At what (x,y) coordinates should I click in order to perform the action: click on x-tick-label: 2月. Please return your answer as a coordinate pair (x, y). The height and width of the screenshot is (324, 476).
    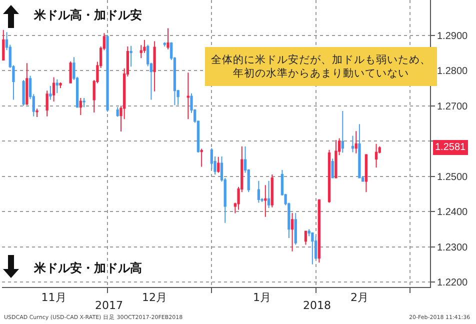
    Looking at the image, I should click on (359, 297).